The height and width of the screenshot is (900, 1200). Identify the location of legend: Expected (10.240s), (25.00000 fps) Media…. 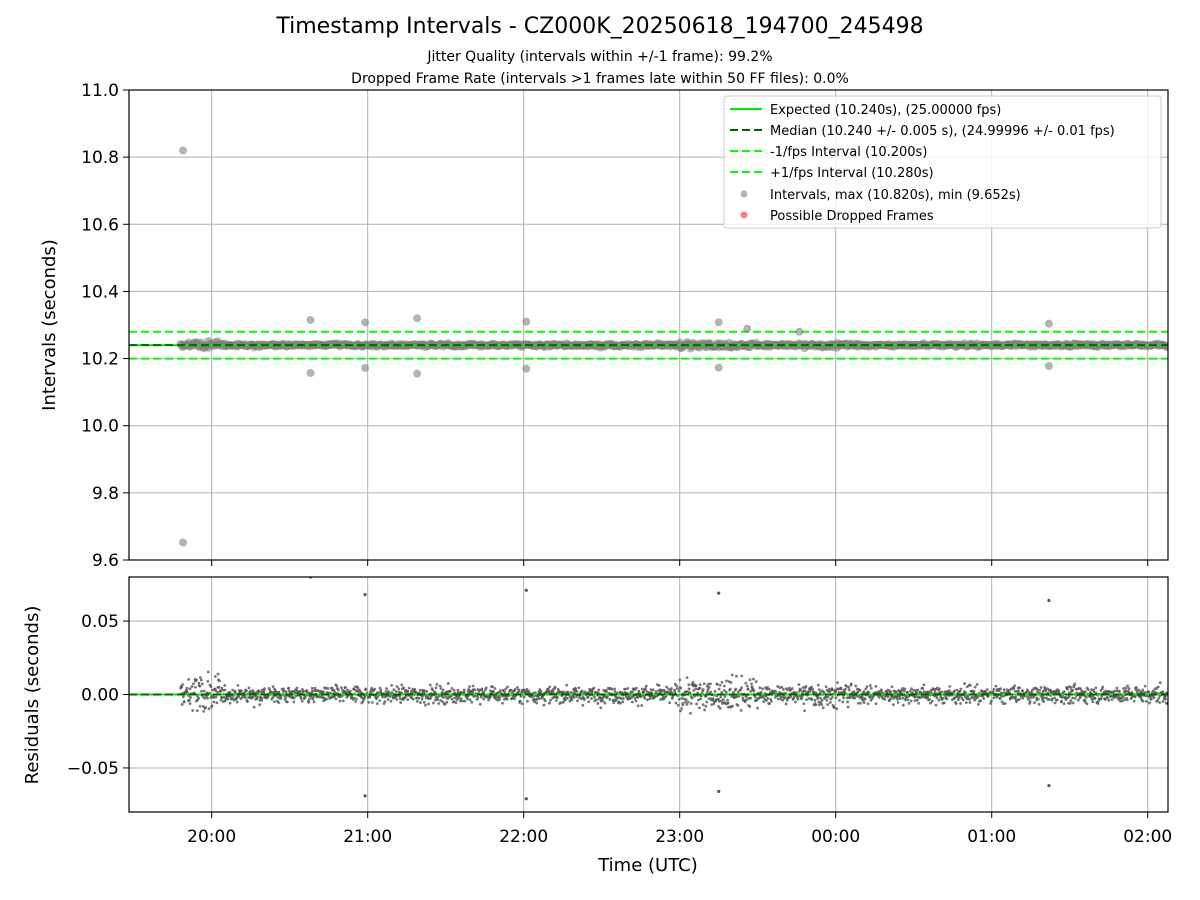
(942, 162).